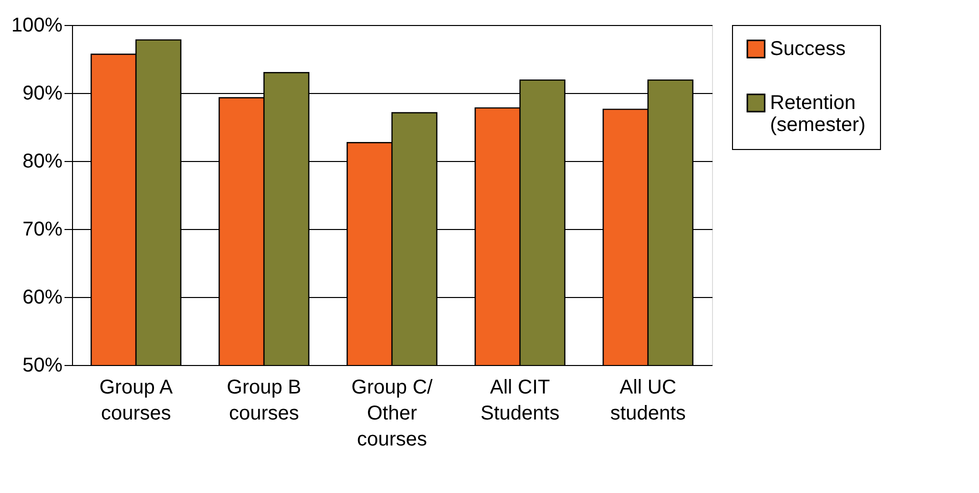 The image size is (979, 493). I want to click on y-tick-label: 90%, so click(42, 93).